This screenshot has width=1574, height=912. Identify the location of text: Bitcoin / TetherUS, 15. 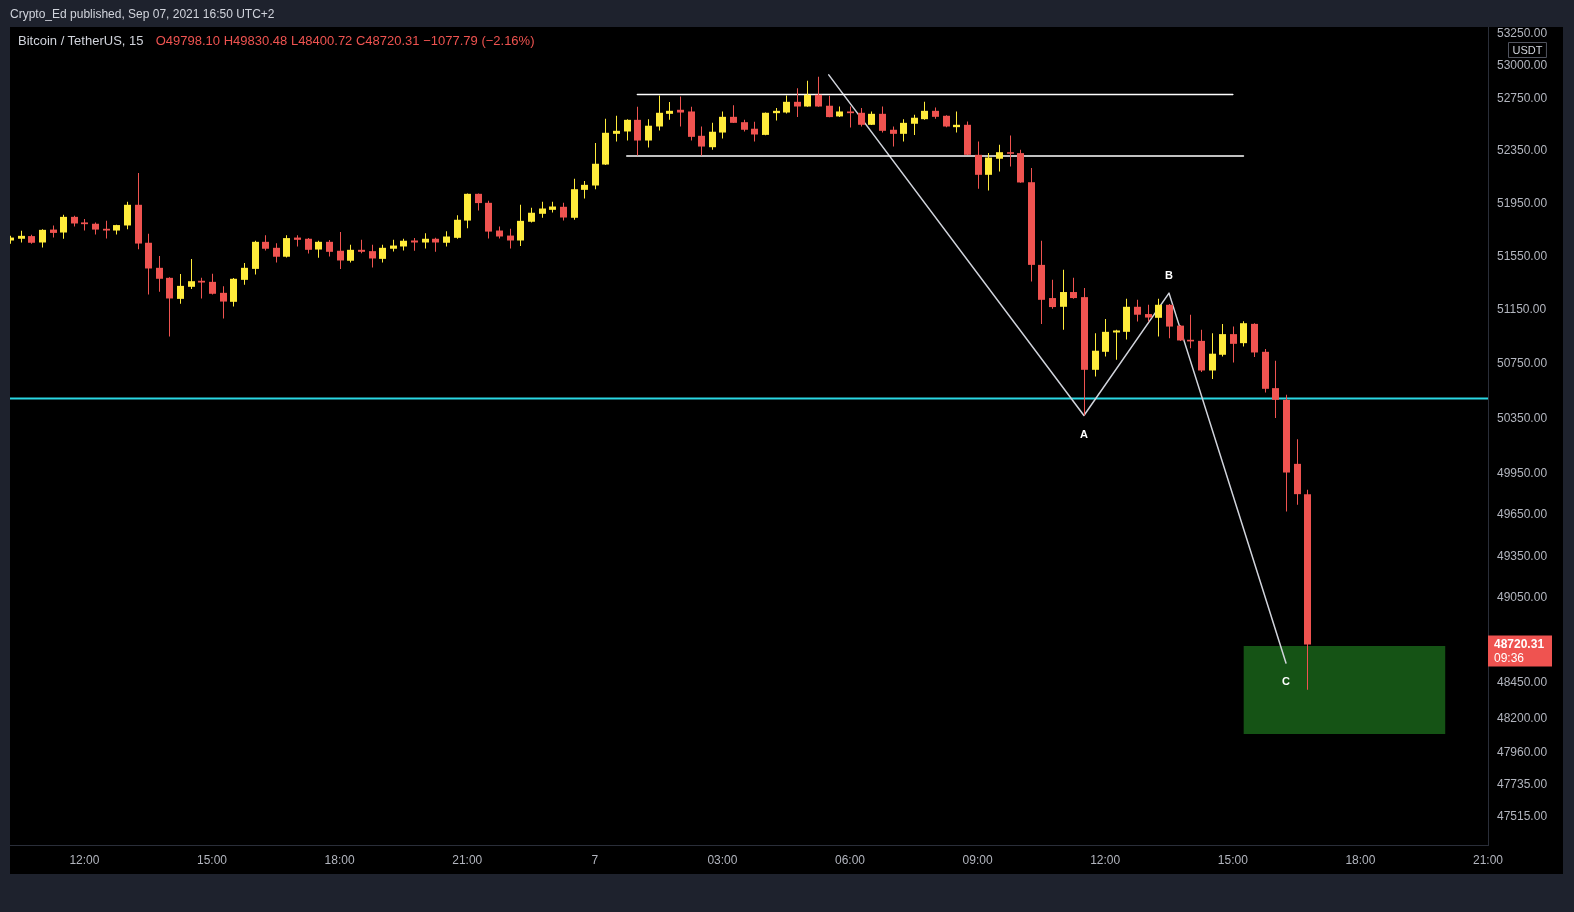
(81, 40).